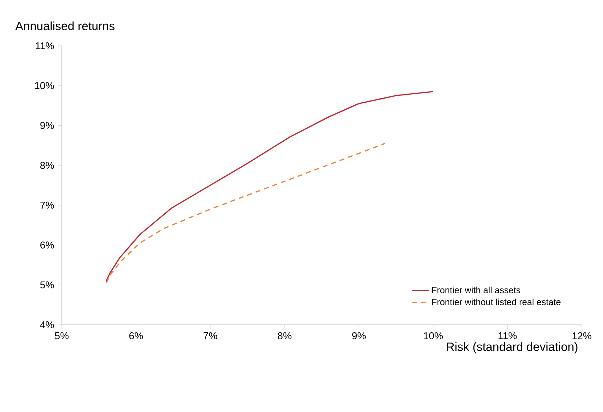 This screenshot has width=603, height=412. What do you see at coordinates (65, 26) in the screenshot?
I see `y-axis-title: Annualised returns` at bounding box center [65, 26].